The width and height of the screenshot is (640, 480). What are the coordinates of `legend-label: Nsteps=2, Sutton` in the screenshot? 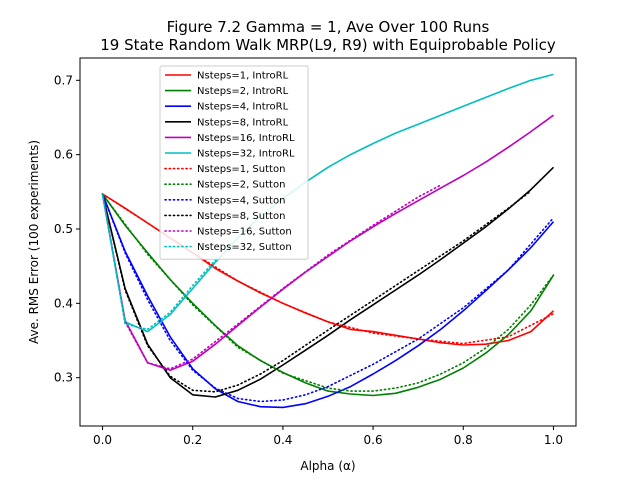 It's located at (241, 185).